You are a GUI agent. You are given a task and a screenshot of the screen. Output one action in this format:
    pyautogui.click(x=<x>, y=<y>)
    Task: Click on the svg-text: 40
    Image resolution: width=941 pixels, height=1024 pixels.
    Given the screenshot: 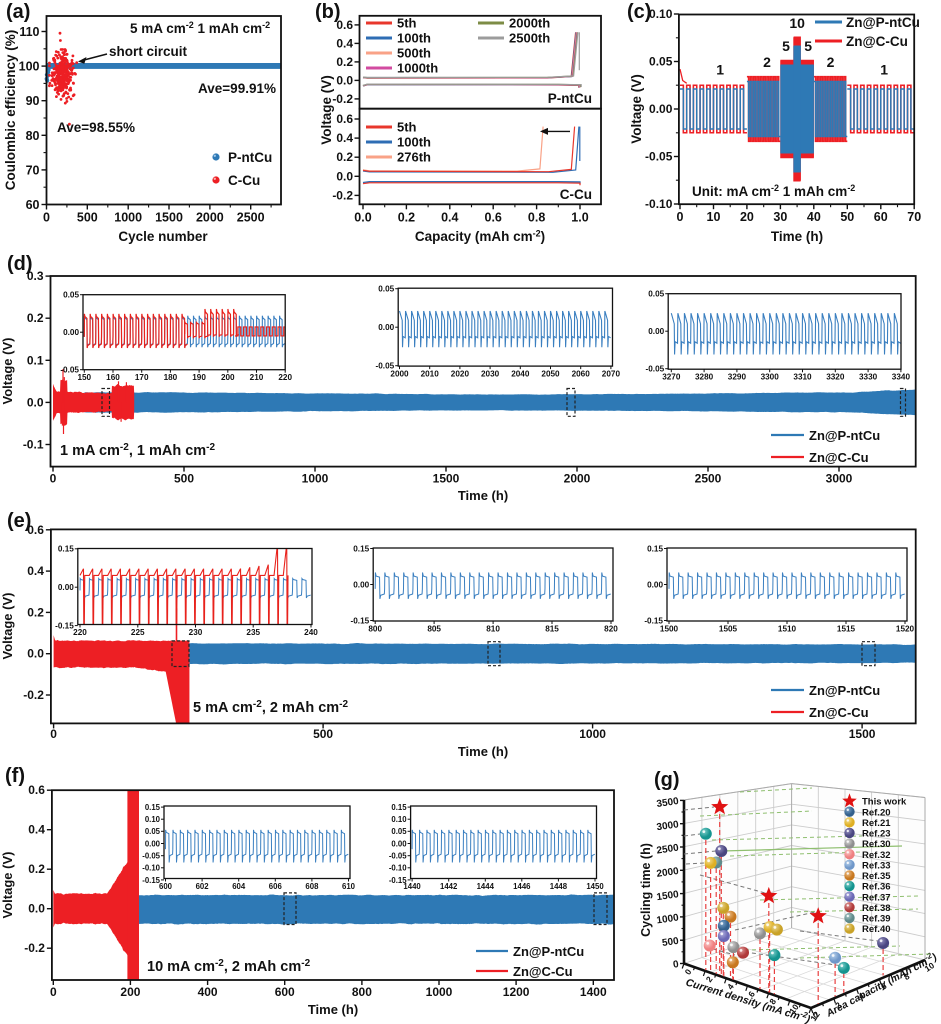 What is the action you would take?
    pyautogui.click(x=814, y=217)
    